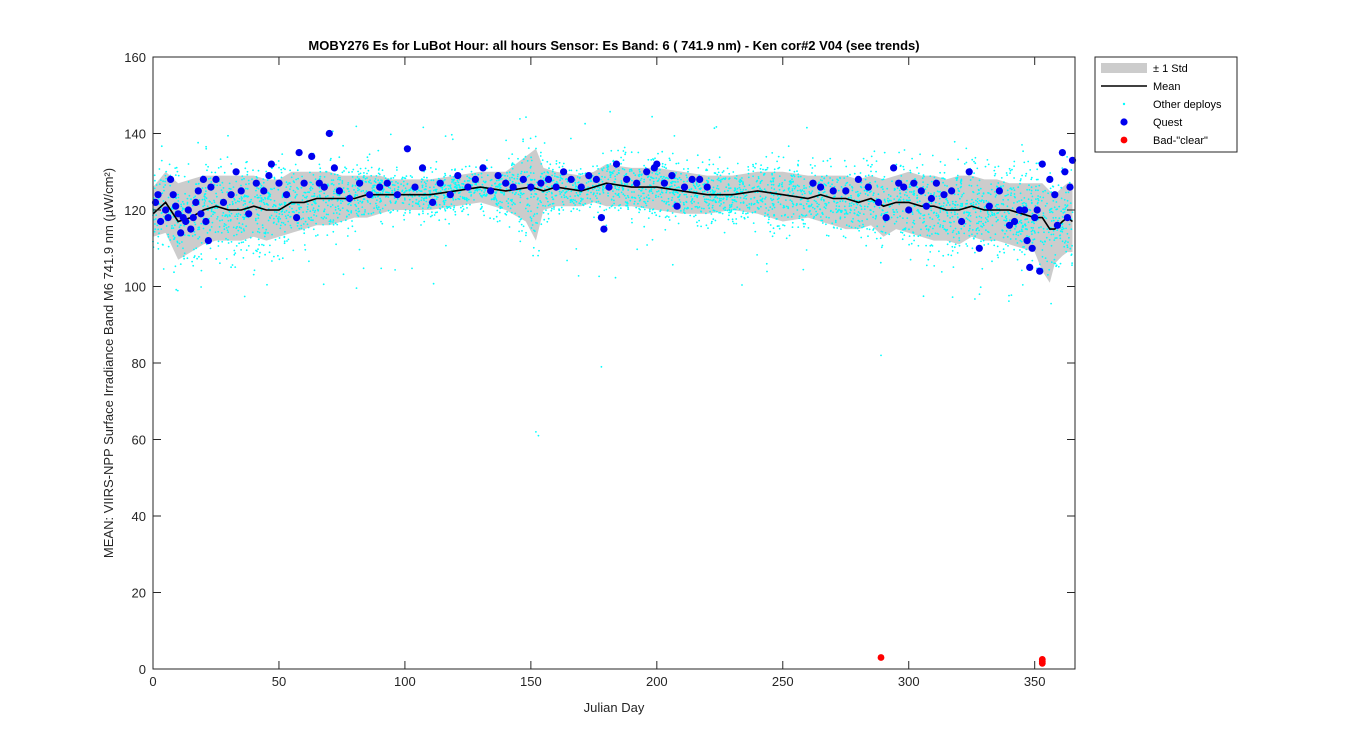 The height and width of the screenshot is (750, 1350). Describe the element at coordinates (1124, 104) in the screenshot. I see `legend-swatch-other` at that location.